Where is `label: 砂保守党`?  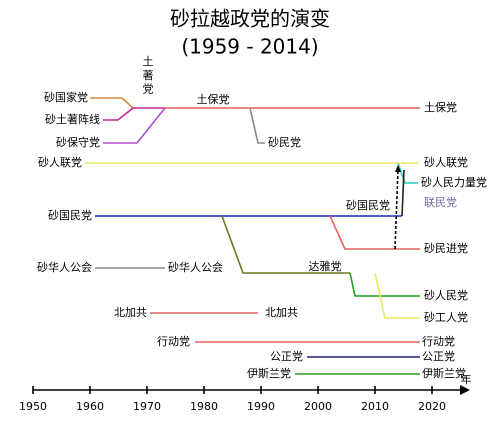
label: 砂保守党 is located at coordinates (78, 142).